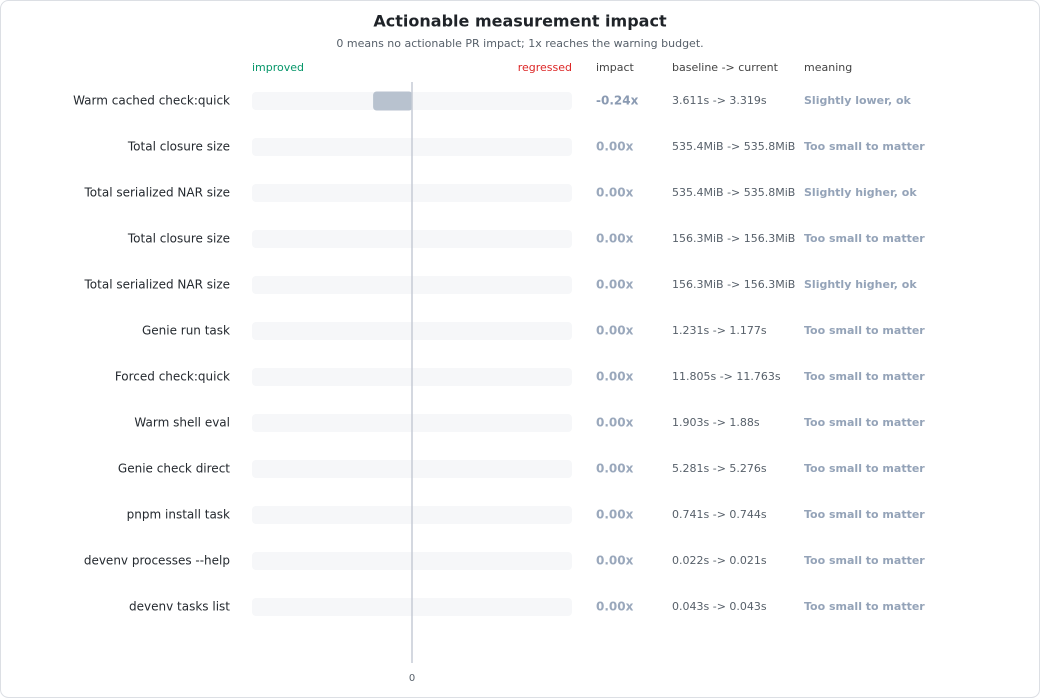  What do you see at coordinates (719, 606) in the screenshot?
I see `baseline-current: 0.043s -> 0.043s` at bounding box center [719, 606].